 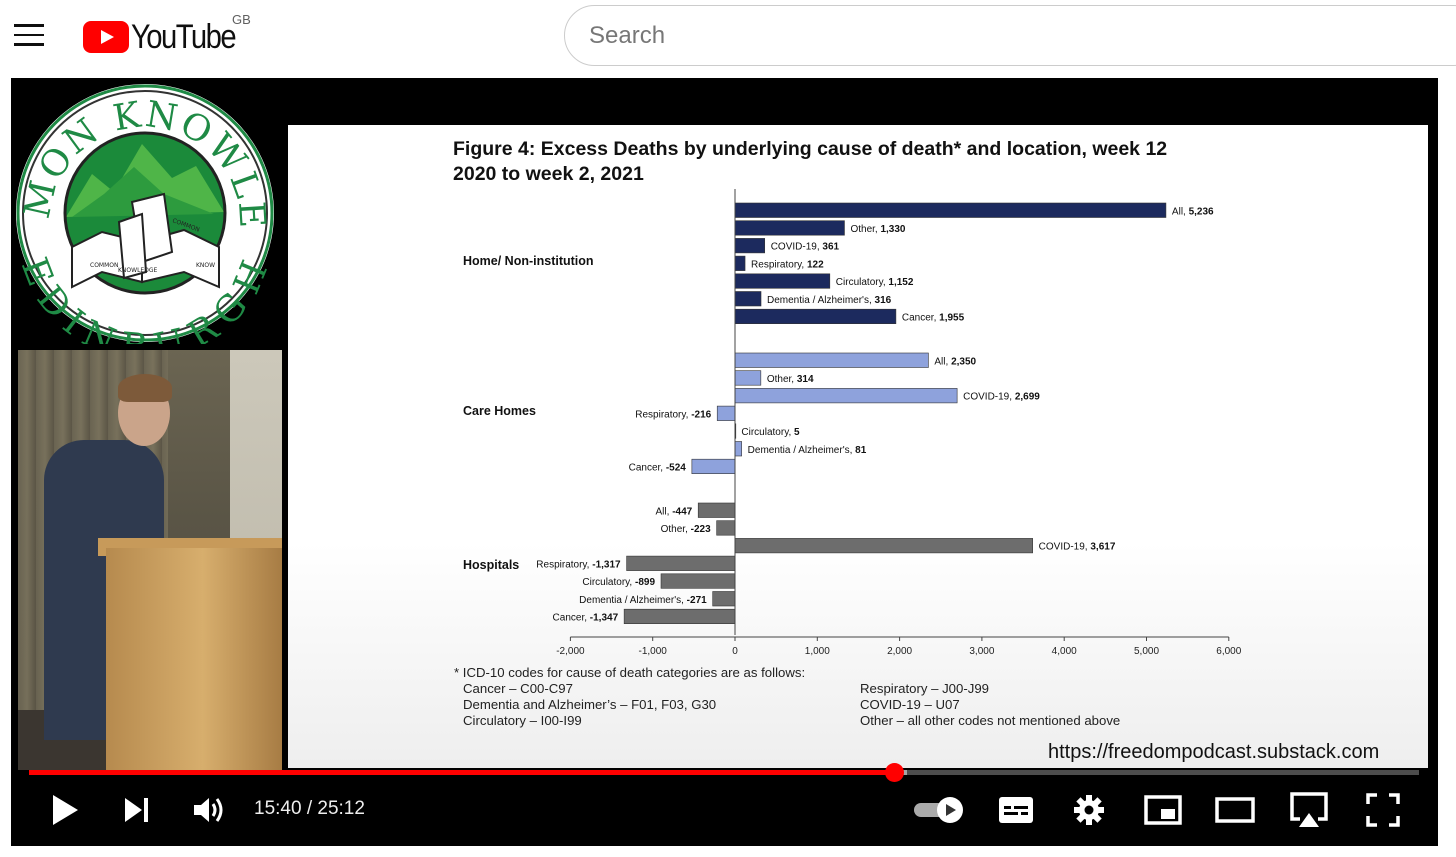 I want to click on podium, so click(x=194, y=659).